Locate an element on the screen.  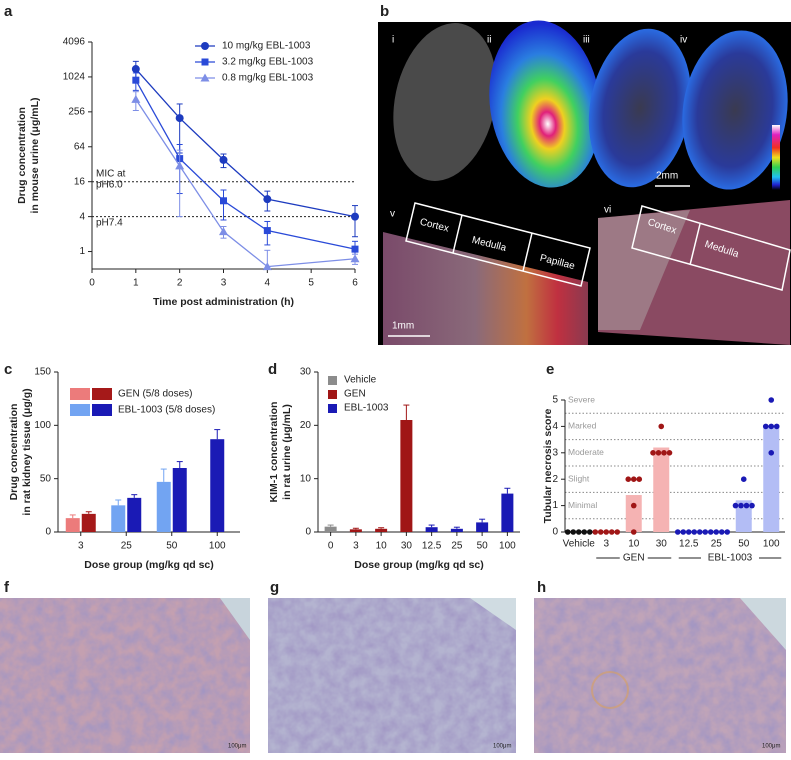
y-tick-label: 1 is located at coordinates (82, 251).